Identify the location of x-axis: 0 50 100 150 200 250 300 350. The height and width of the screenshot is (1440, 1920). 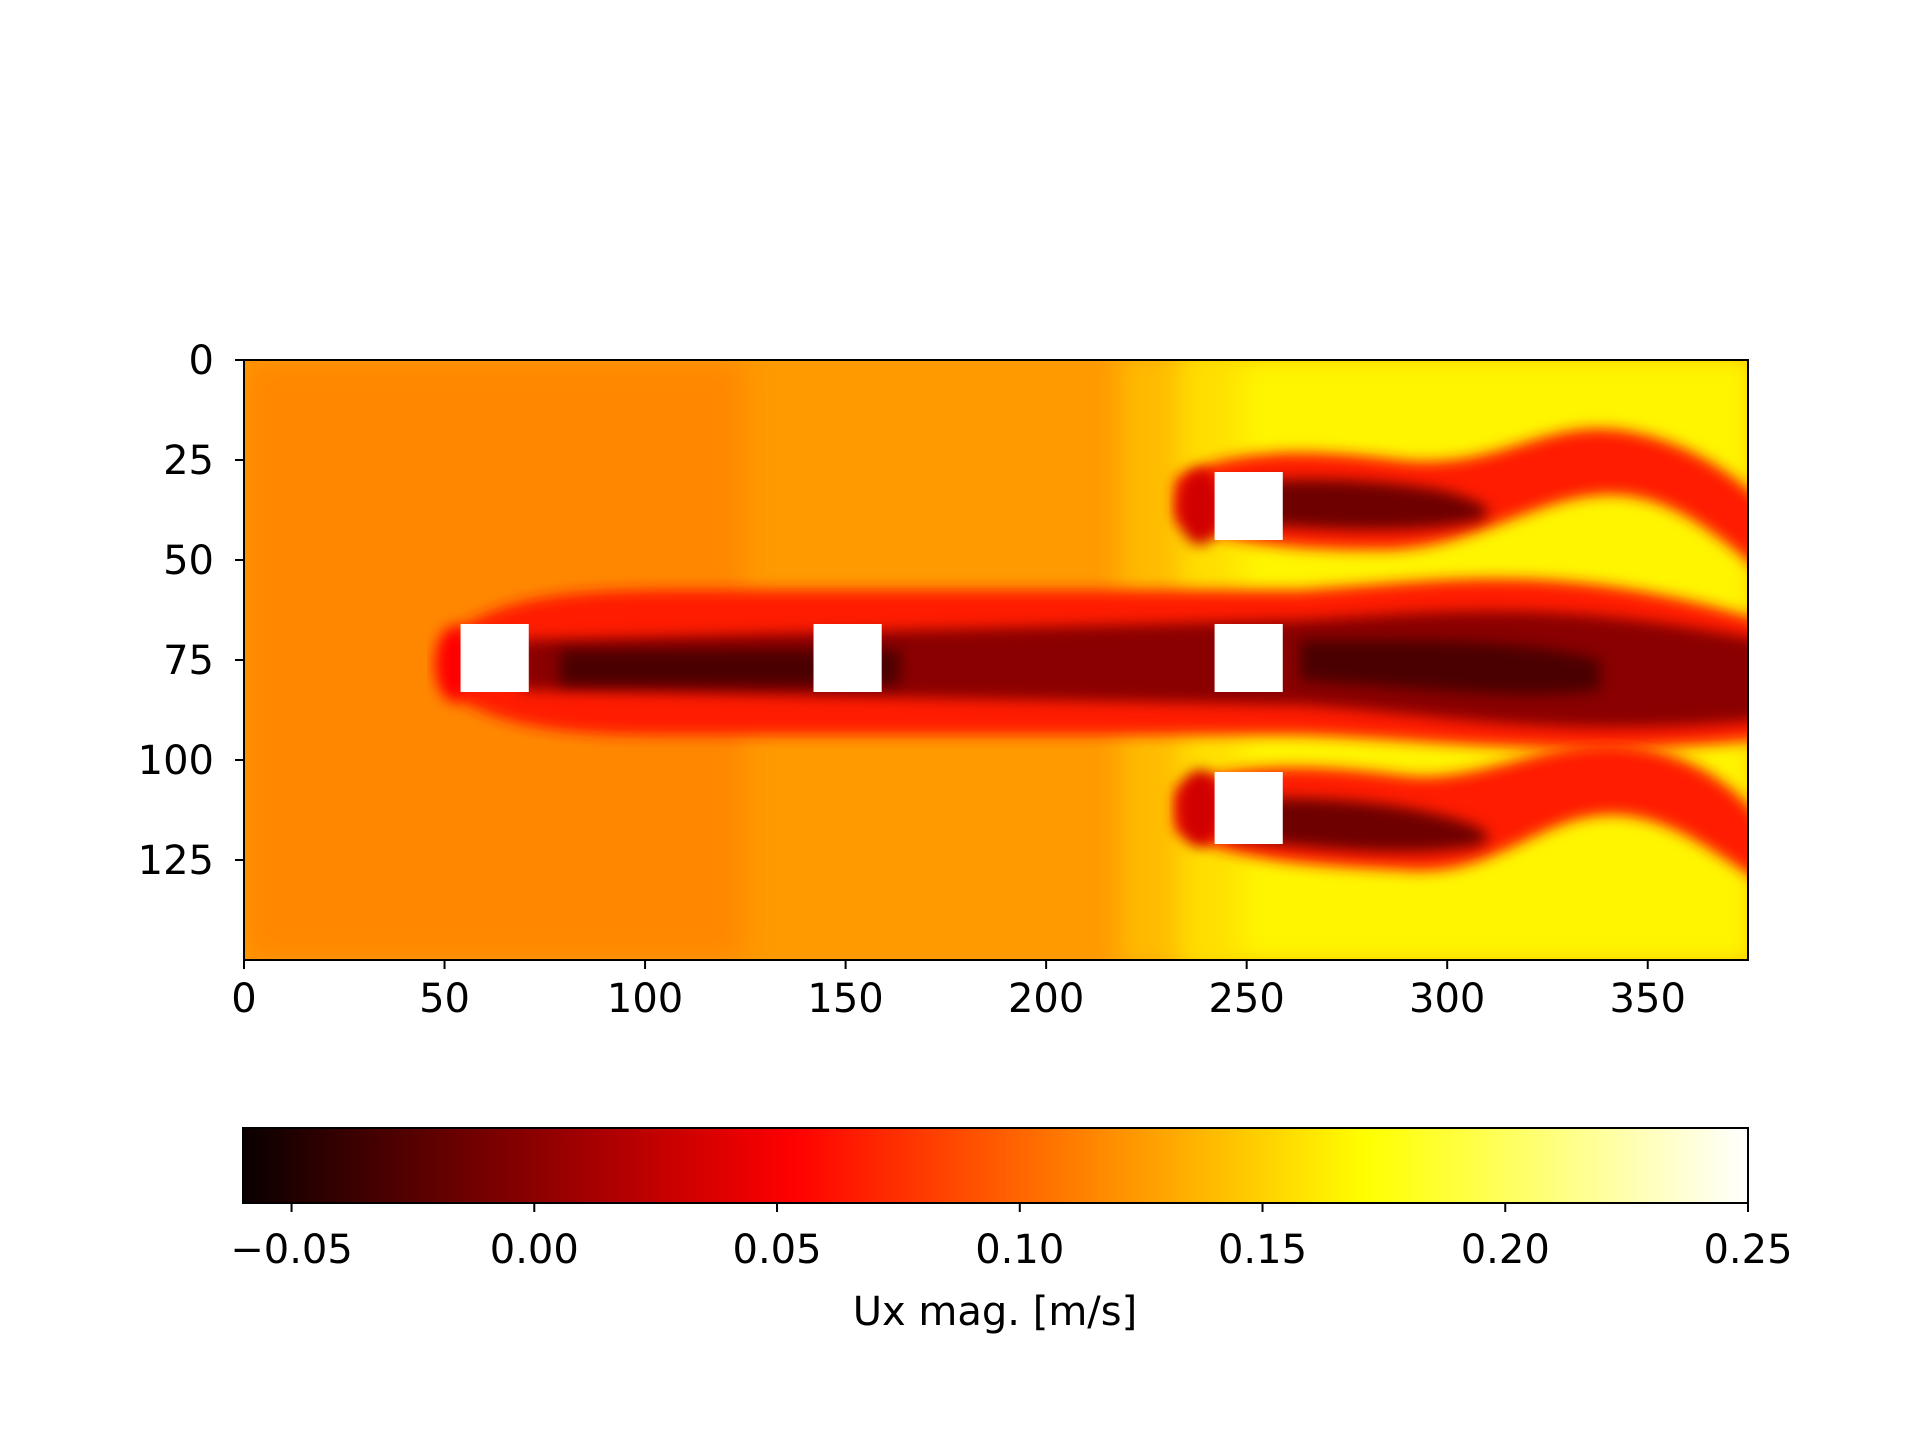
(958, 991).